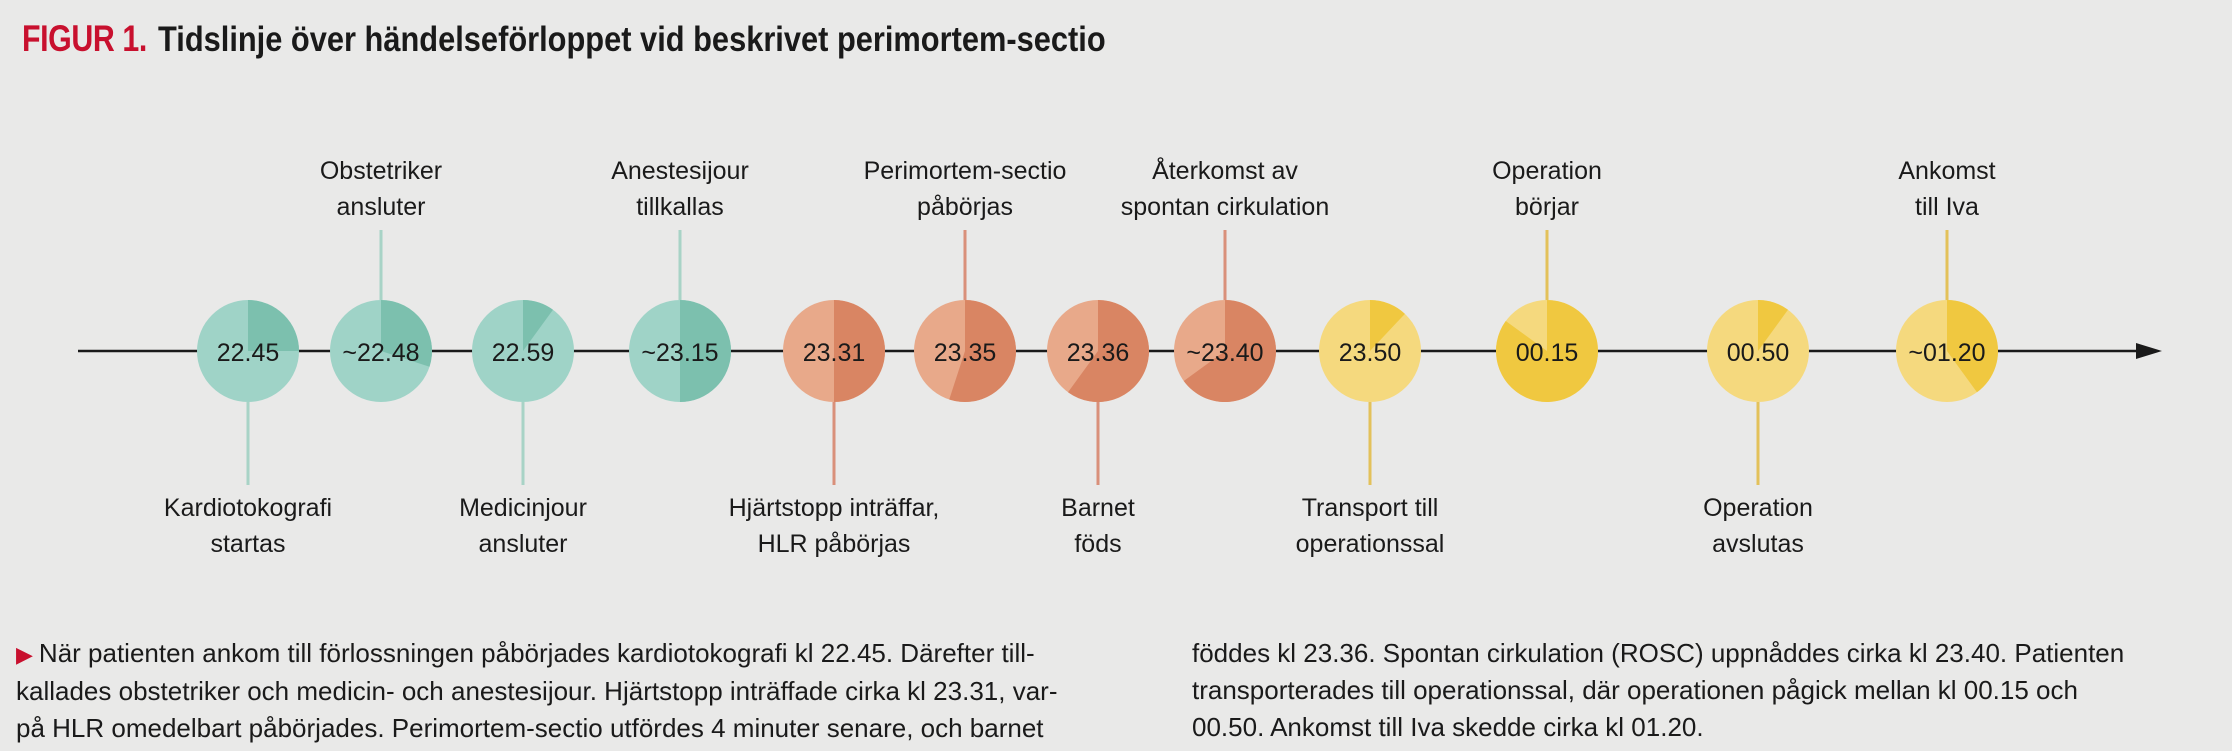 This screenshot has width=2232, height=751. Describe the element at coordinates (1098, 353) in the screenshot. I see `event-time: 23.36` at that location.